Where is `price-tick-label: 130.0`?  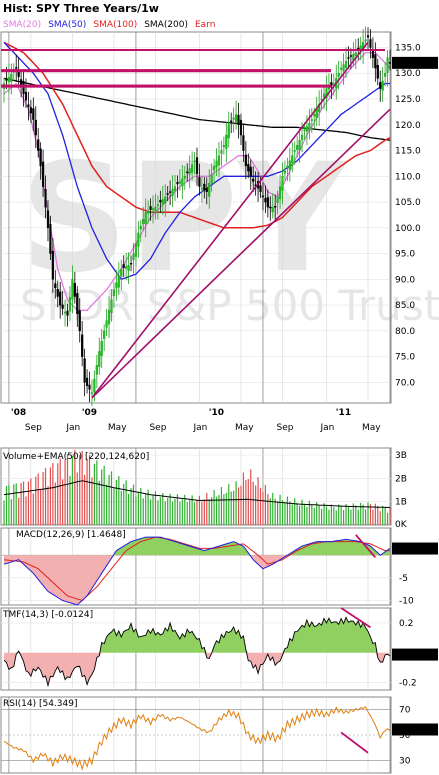
price-tick-label: 130.0 is located at coordinates (408, 74).